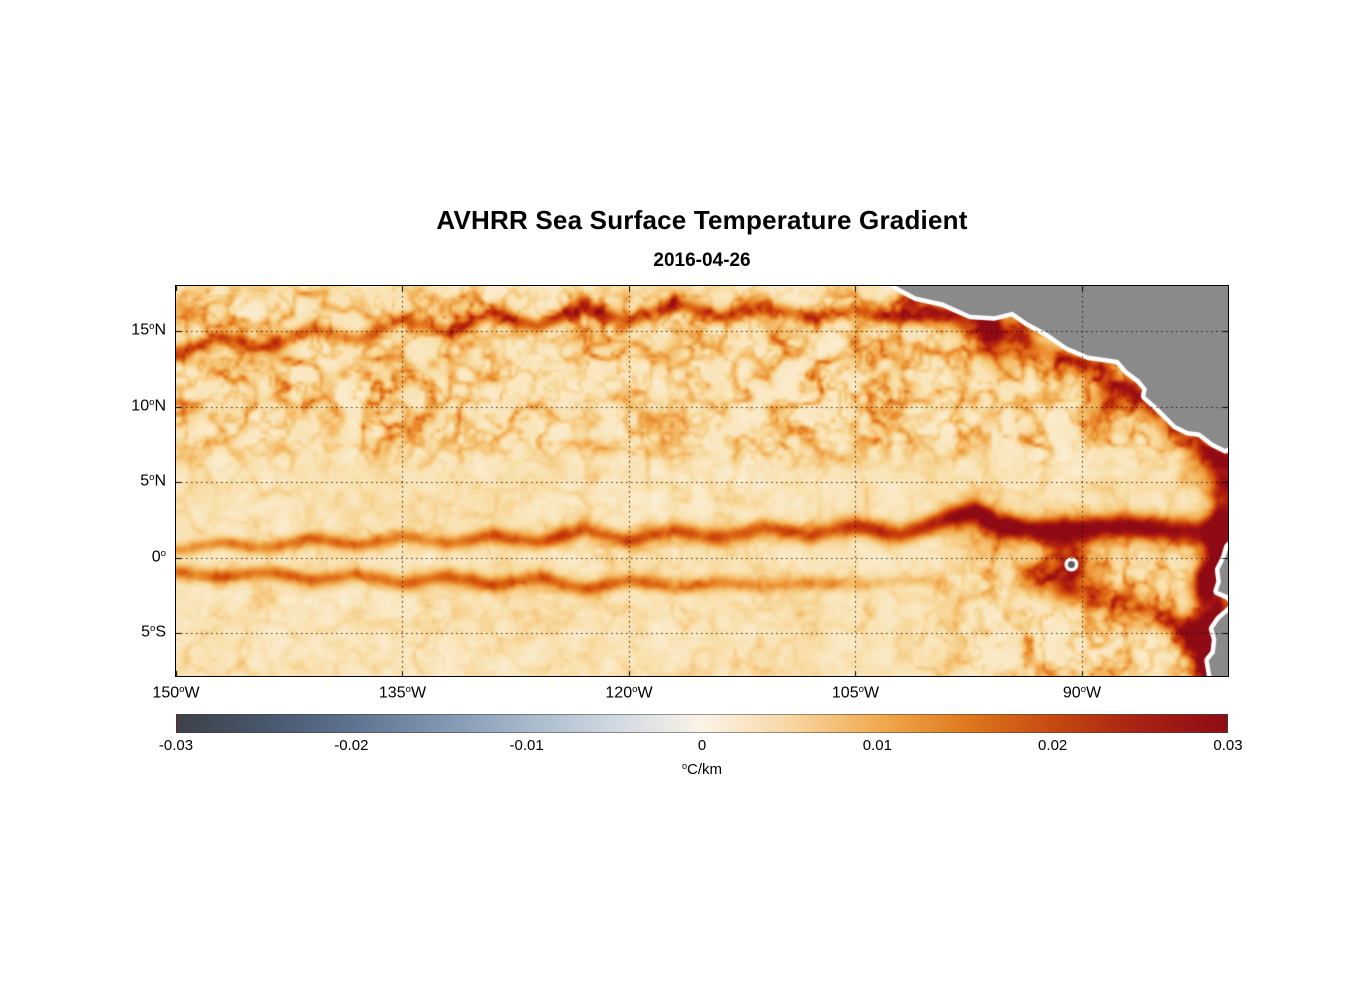 The image size is (1356, 1000). Describe the element at coordinates (855, 693) in the screenshot. I see `x-tick-label: 105oW` at that location.